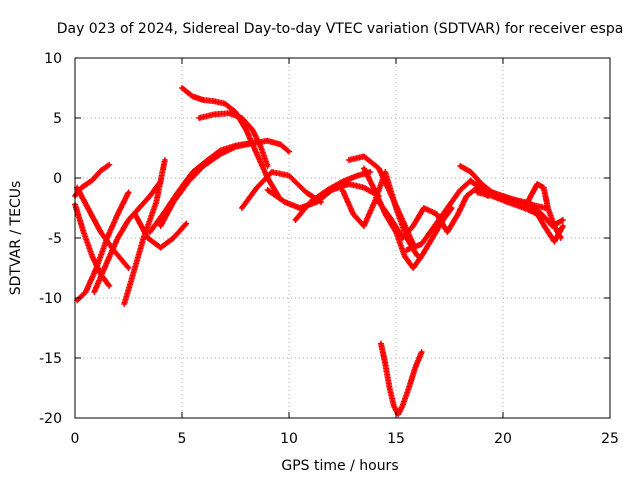  Describe the element at coordinates (55, 239) in the screenshot. I see `y-tick-label: -5` at that location.